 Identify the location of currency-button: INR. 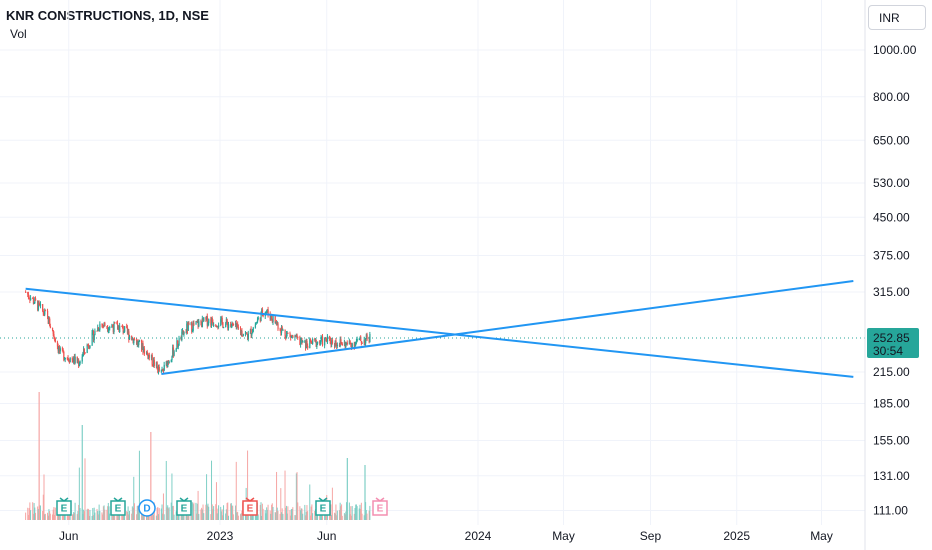
(897, 17).